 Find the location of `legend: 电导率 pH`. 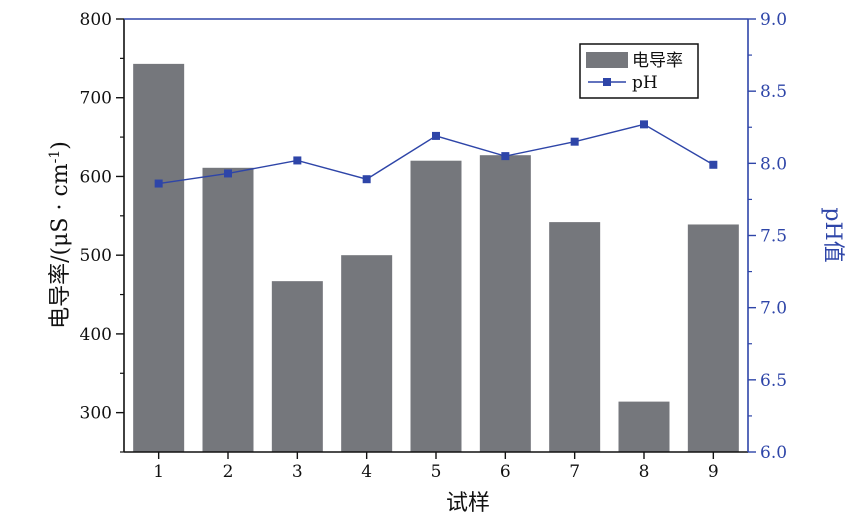

legend: 电导率 pH is located at coordinates (639, 71).